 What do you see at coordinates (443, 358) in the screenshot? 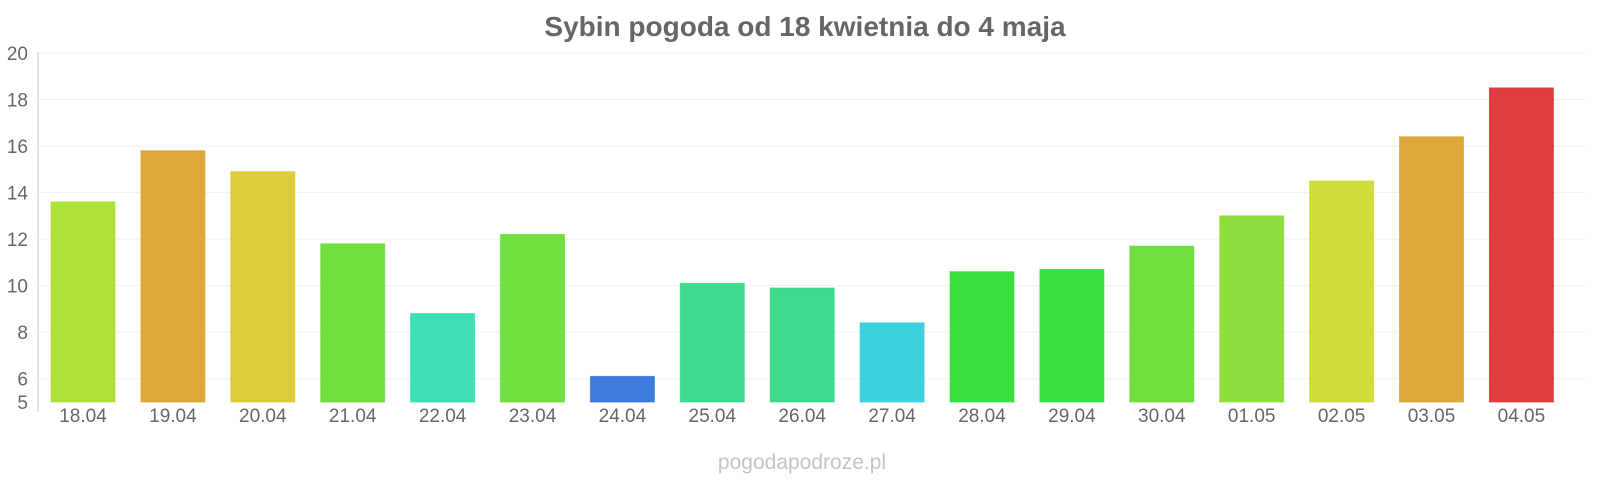
I see `bar-22.04` at bounding box center [443, 358].